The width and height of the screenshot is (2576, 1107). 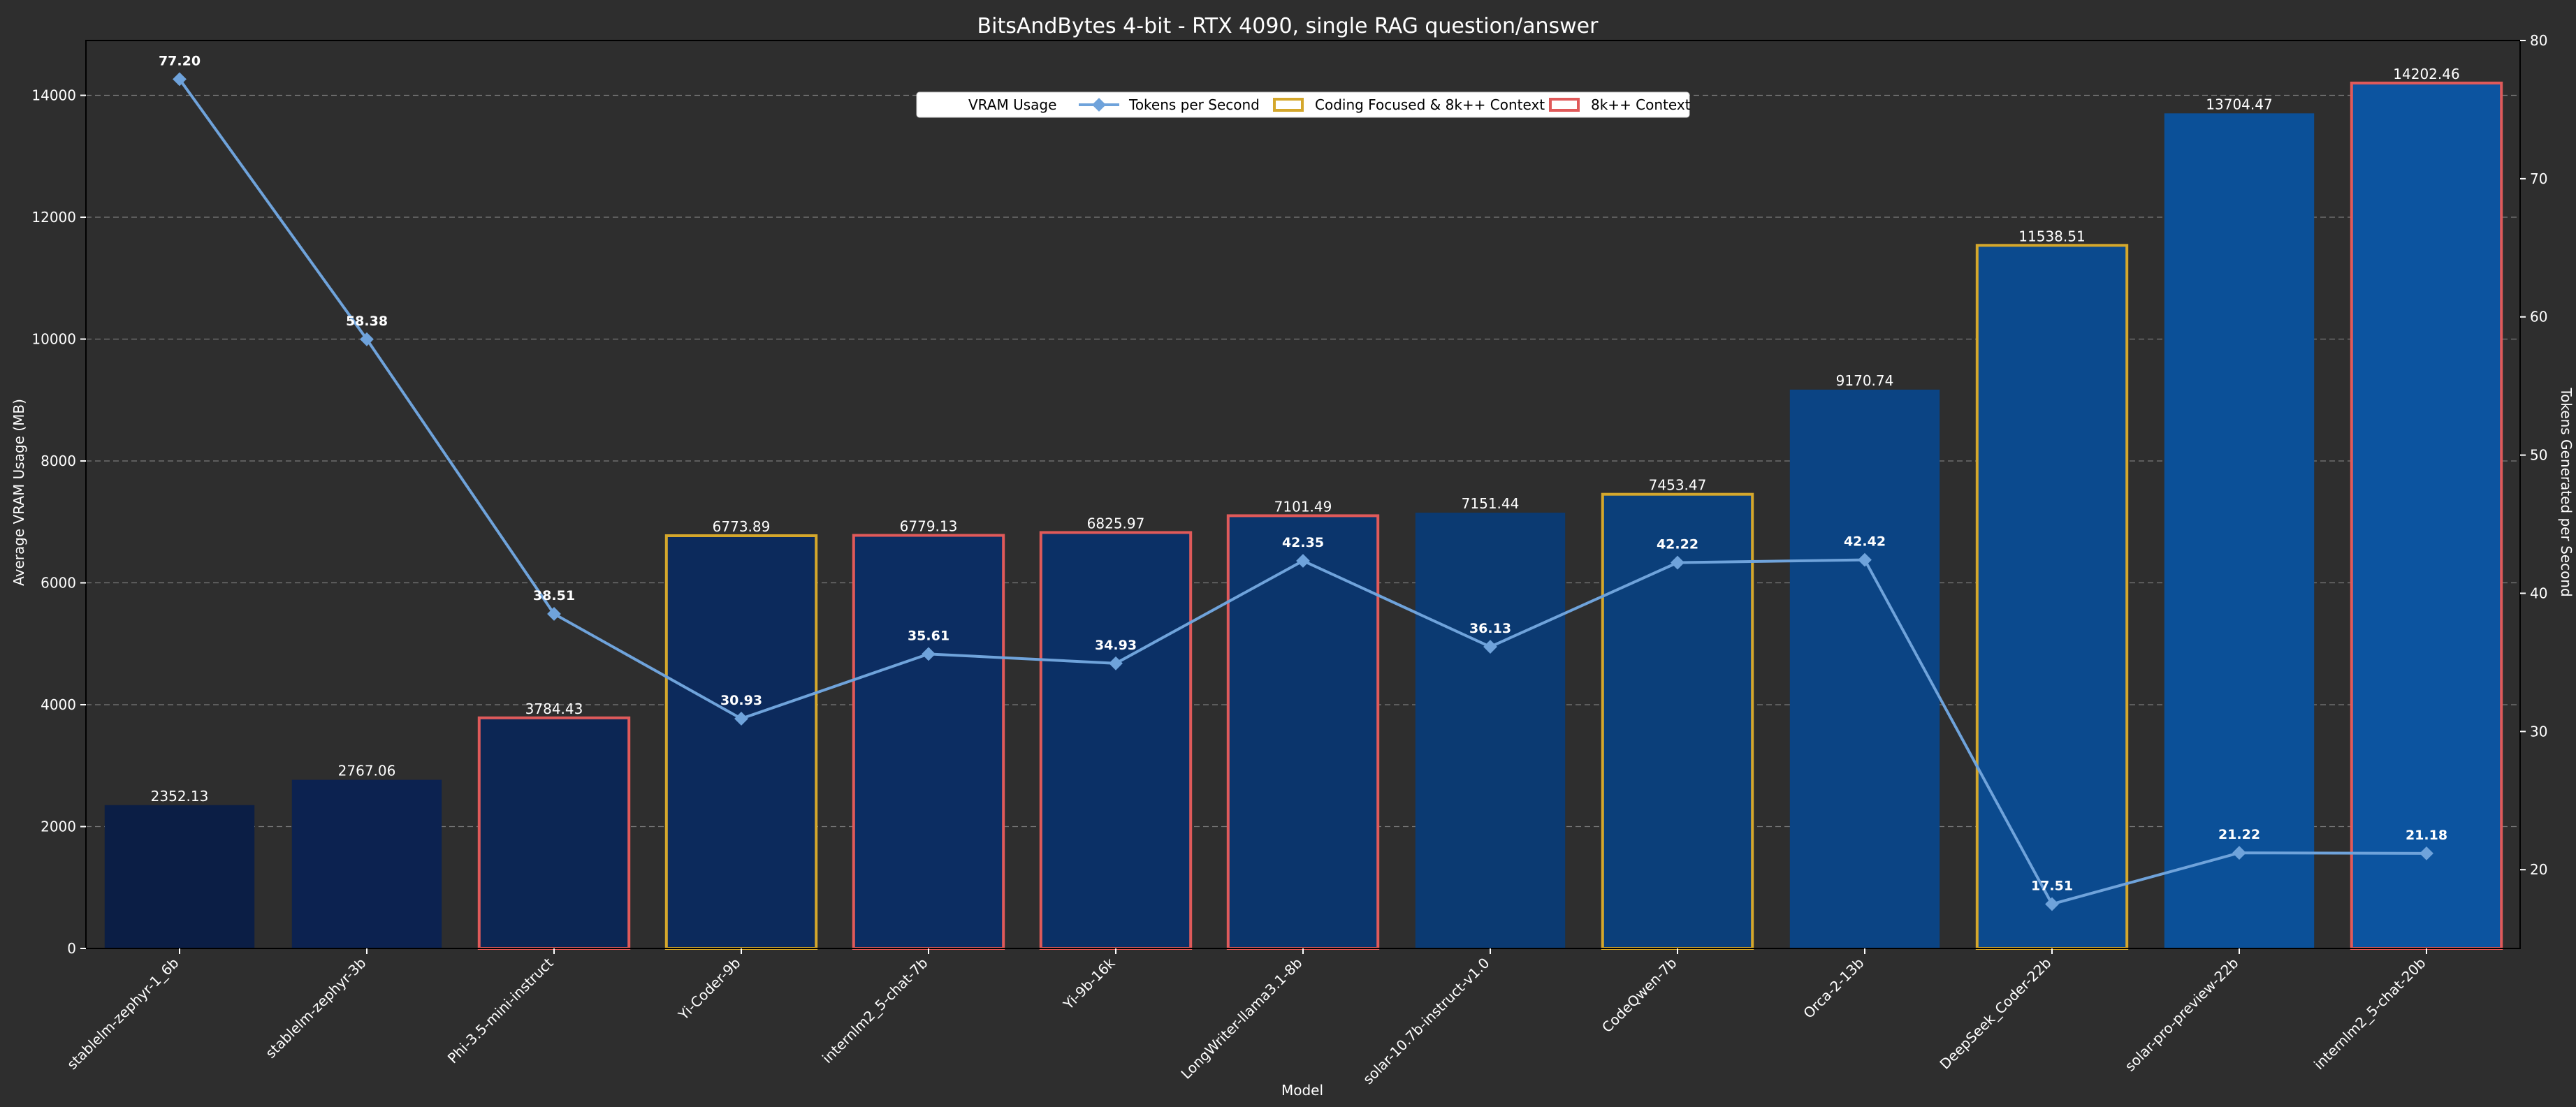 What do you see at coordinates (2051, 236) in the screenshot?
I see `bar-value-label: 11538.51` at bounding box center [2051, 236].